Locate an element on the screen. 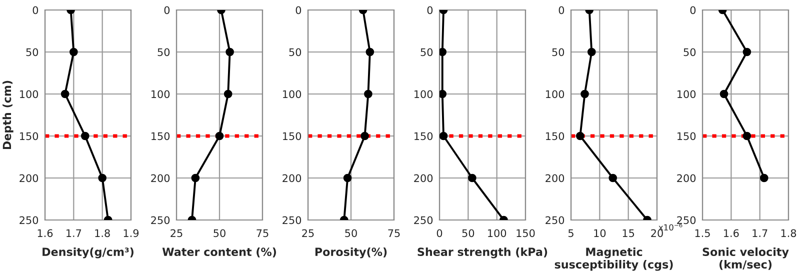  x-axis-title: Density(g/cm³) is located at coordinates (88, 252).